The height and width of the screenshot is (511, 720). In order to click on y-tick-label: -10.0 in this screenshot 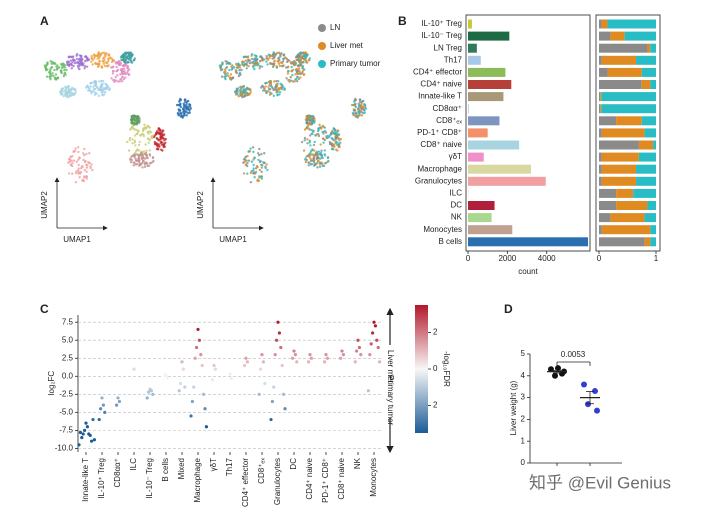, I will do `click(64, 448)`.